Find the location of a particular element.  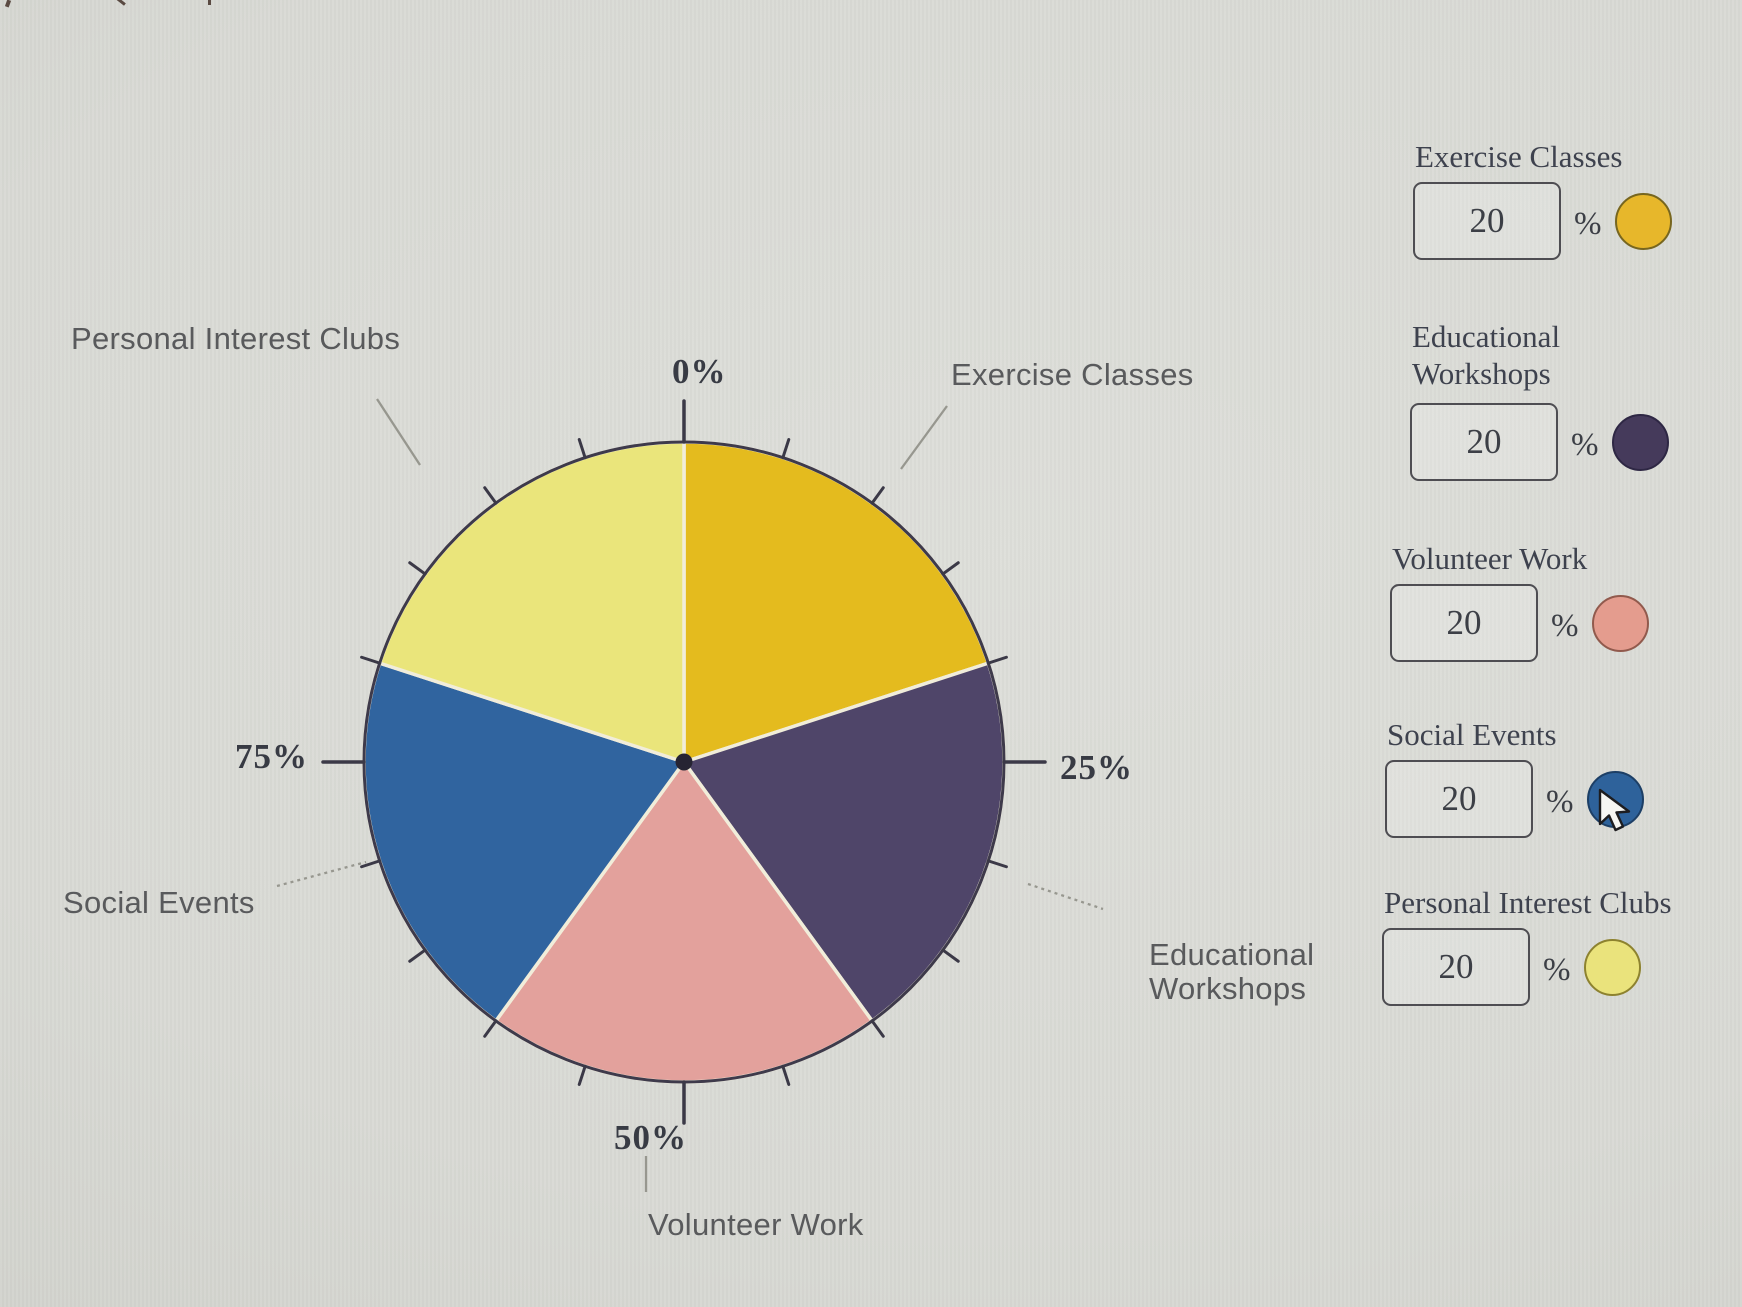

volunteer-work-percent-input is located at coordinates (1464, 623).